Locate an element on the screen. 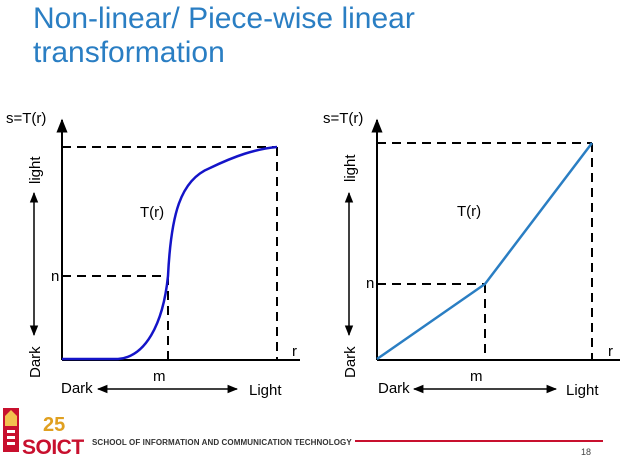  logo-badge: 25 is located at coordinates (54, 425).